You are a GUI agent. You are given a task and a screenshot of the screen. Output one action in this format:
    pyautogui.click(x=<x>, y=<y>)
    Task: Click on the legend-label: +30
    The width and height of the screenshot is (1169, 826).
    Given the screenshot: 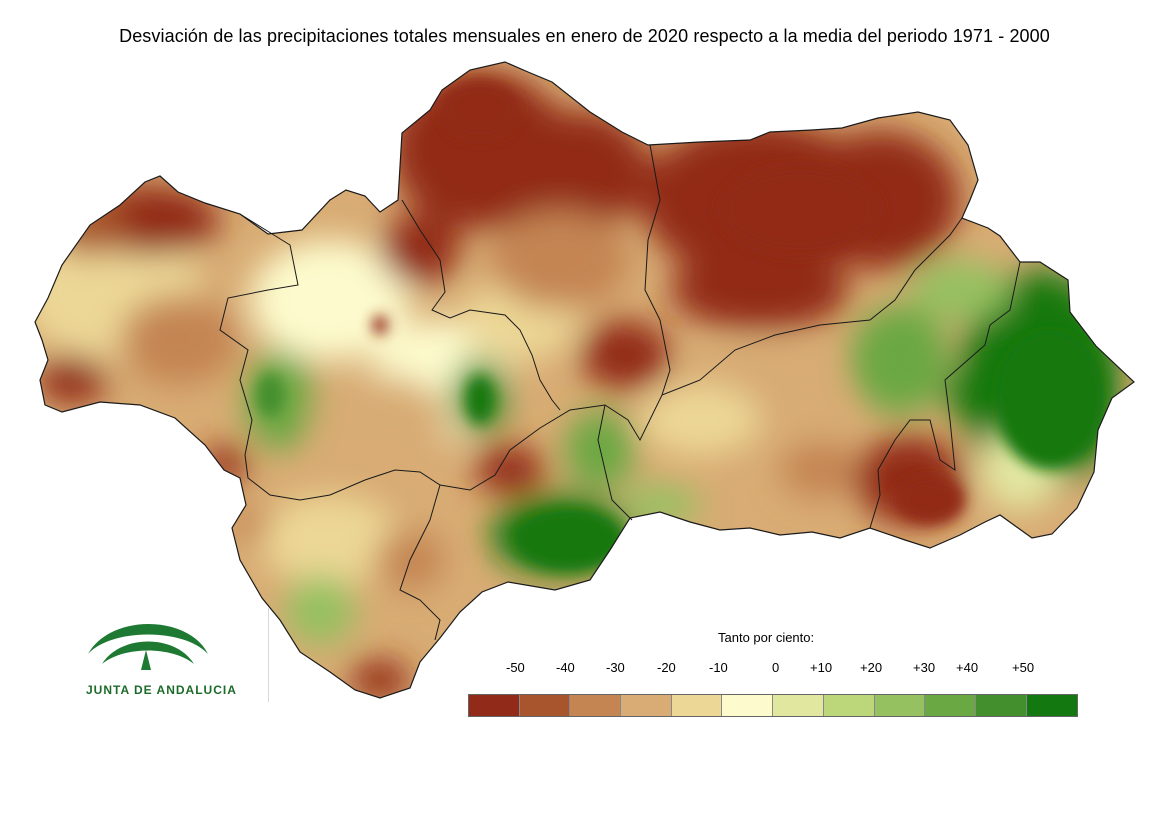 What is the action you would take?
    pyautogui.click(x=924, y=667)
    